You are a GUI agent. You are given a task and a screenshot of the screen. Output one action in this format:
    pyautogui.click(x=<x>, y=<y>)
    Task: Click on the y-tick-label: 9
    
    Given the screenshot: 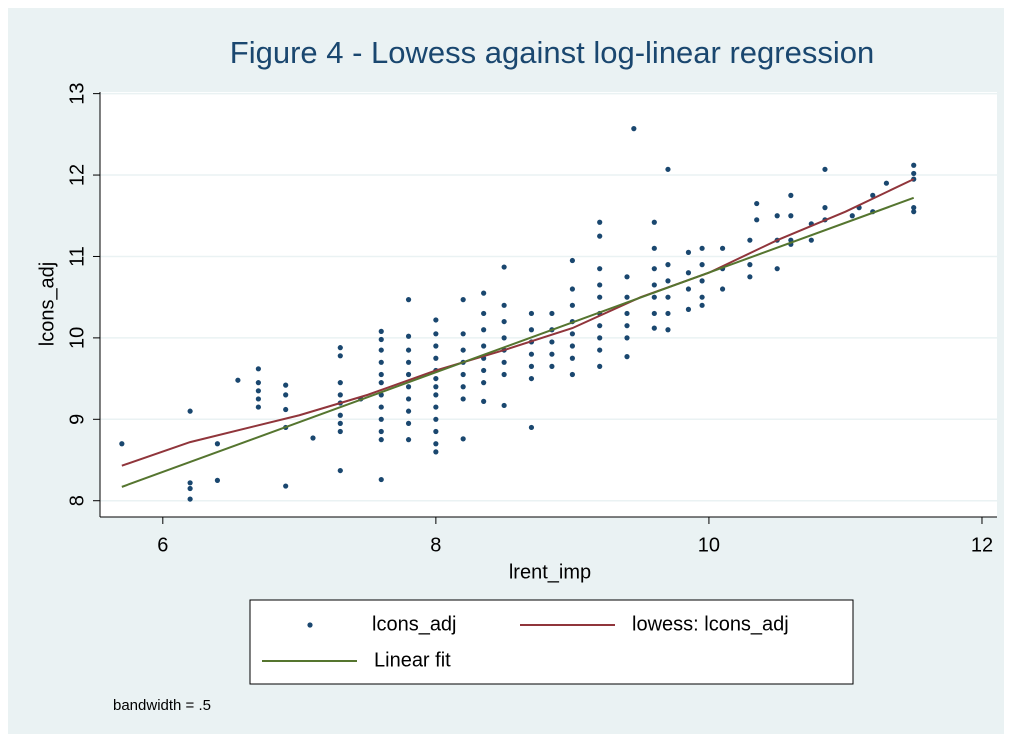 What is the action you would take?
    pyautogui.click(x=77, y=419)
    